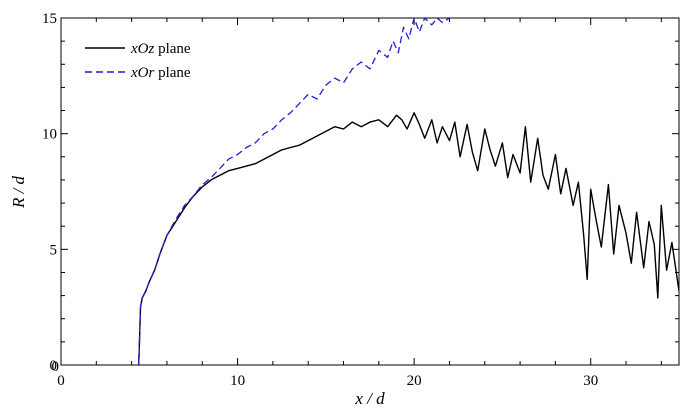 This screenshot has width=700, height=411. I want to click on x-axis-title: x / d, so click(369, 398).